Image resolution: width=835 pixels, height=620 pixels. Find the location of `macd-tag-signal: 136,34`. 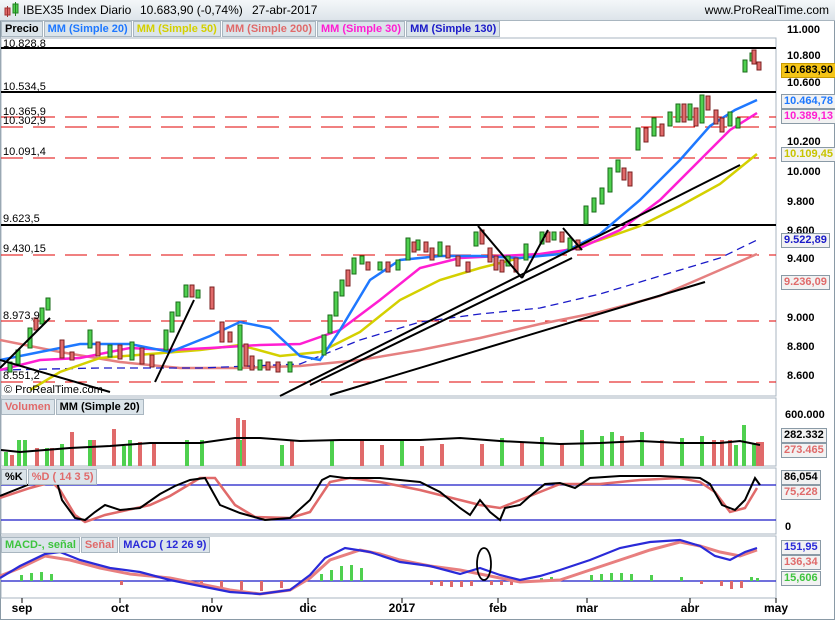

macd-tag-signal: 136,34 is located at coordinates (801, 562).